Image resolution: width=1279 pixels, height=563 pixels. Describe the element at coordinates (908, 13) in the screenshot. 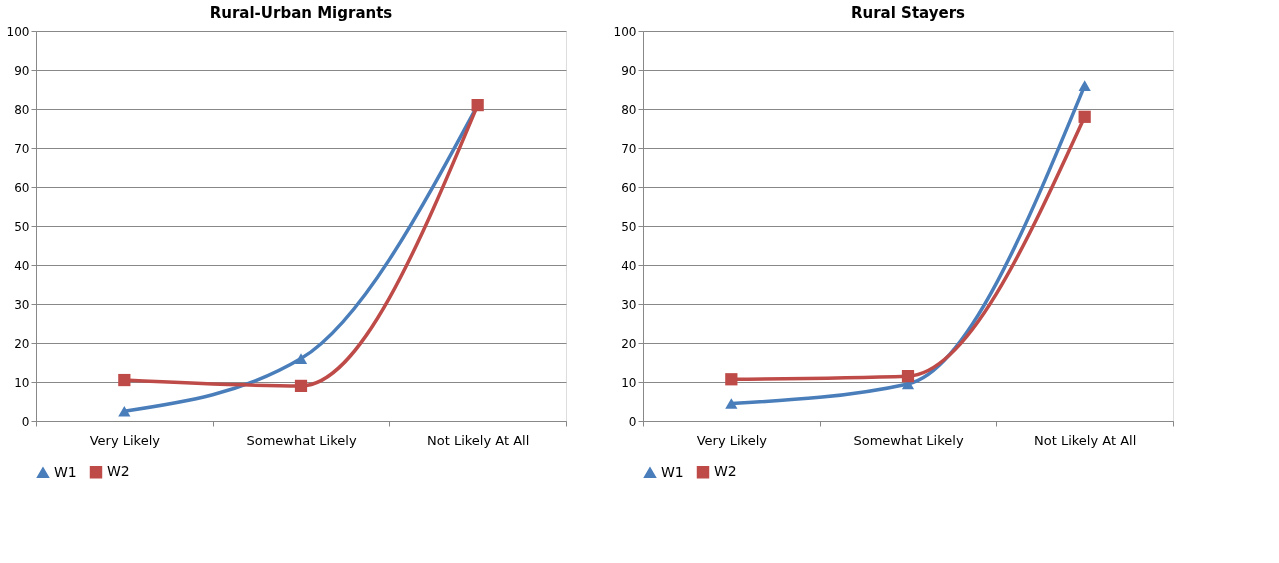

I see `chart-title: Rural Stayers` at that location.